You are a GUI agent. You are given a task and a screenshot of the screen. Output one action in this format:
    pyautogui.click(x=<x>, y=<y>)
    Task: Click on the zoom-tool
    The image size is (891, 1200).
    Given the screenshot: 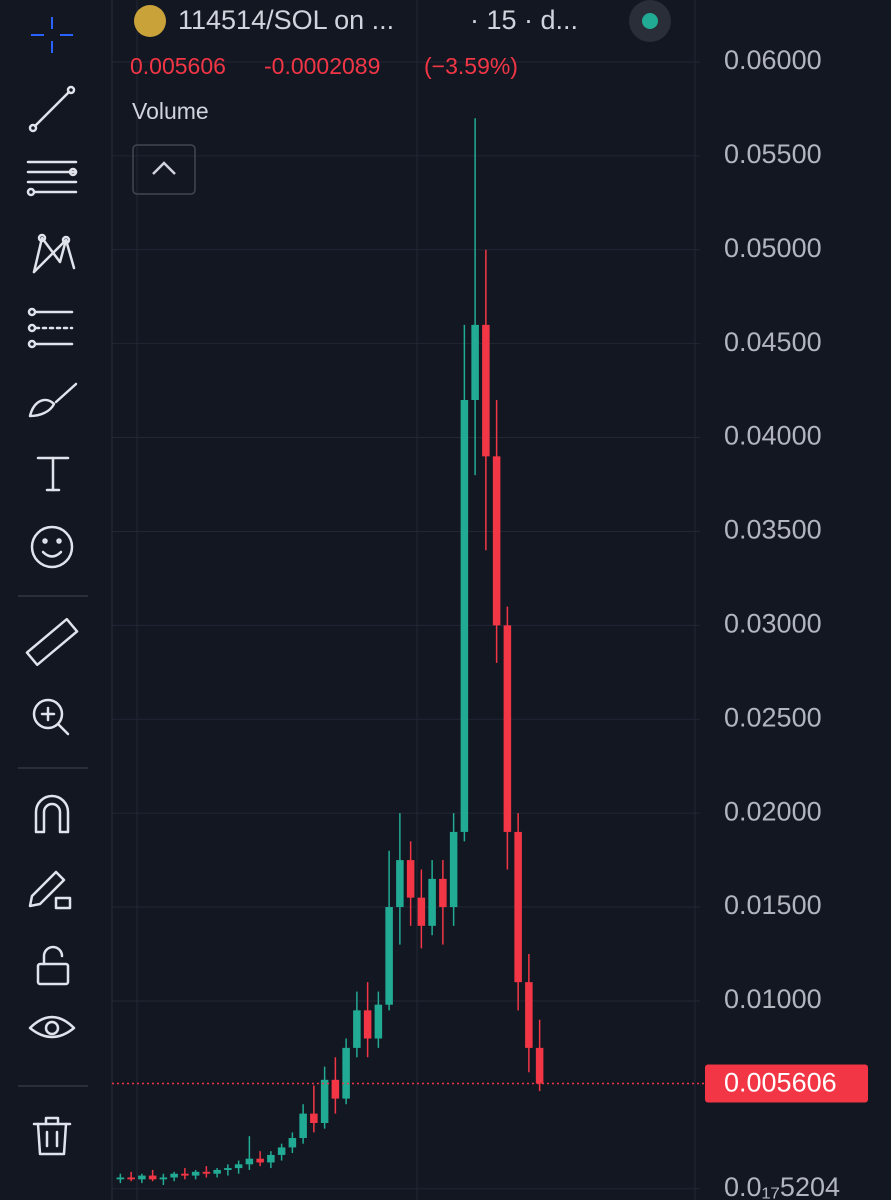 What is the action you would take?
    pyautogui.click(x=51, y=717)
    